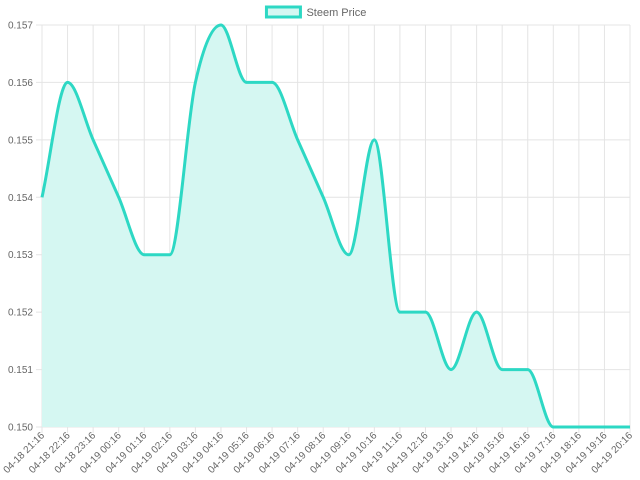  Describe the element at coordinates (20, 313) in the screenshot. I see `y-tick-label: 0.152` at that location.